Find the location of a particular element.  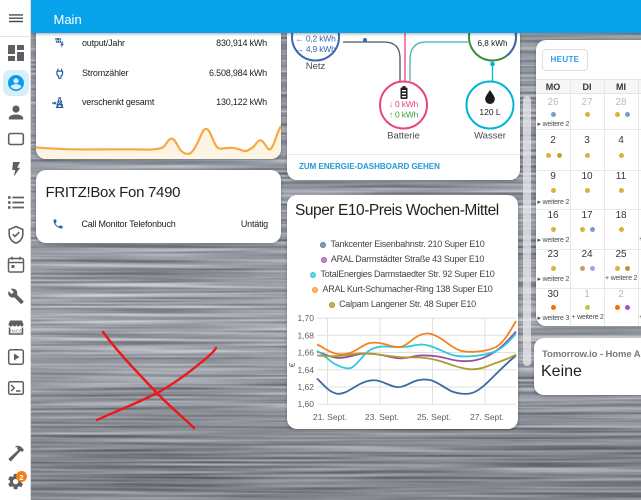

svg-text: 23. Sept. is located at coordinates (382, 417).